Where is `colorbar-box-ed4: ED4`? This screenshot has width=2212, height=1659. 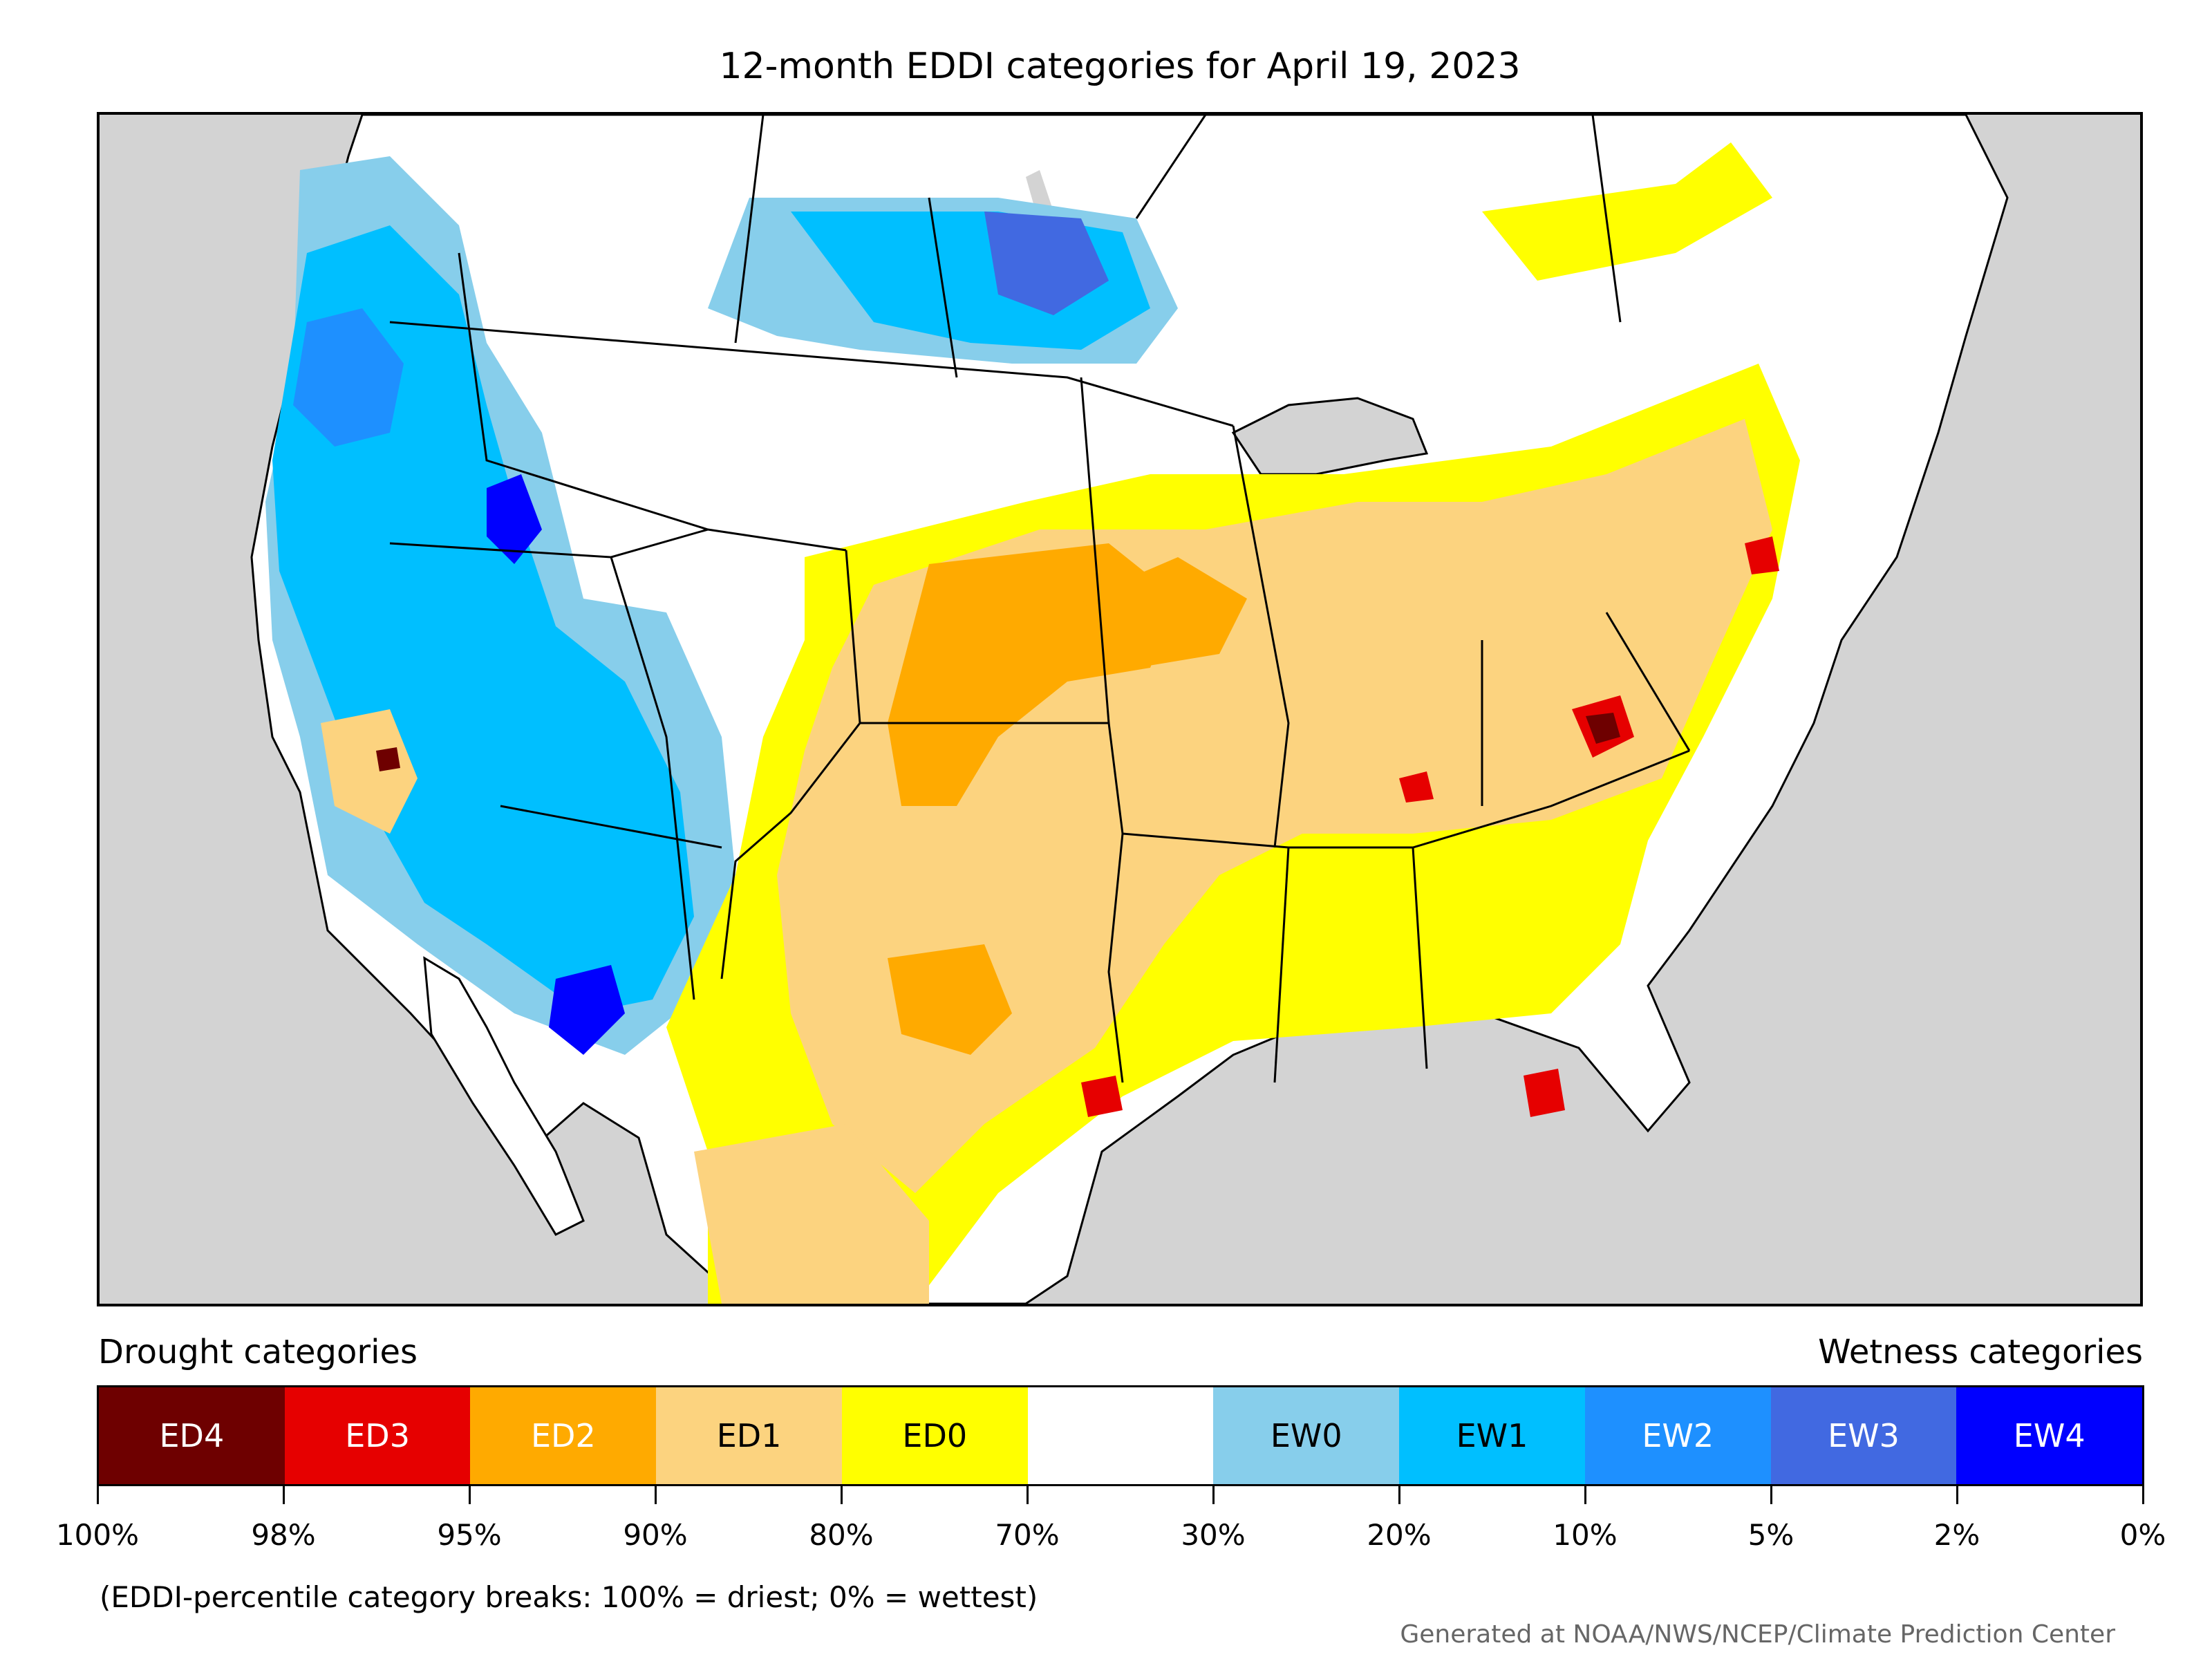
colorbar-box-ed4: ED4 is located at coordinates (192, 1436).